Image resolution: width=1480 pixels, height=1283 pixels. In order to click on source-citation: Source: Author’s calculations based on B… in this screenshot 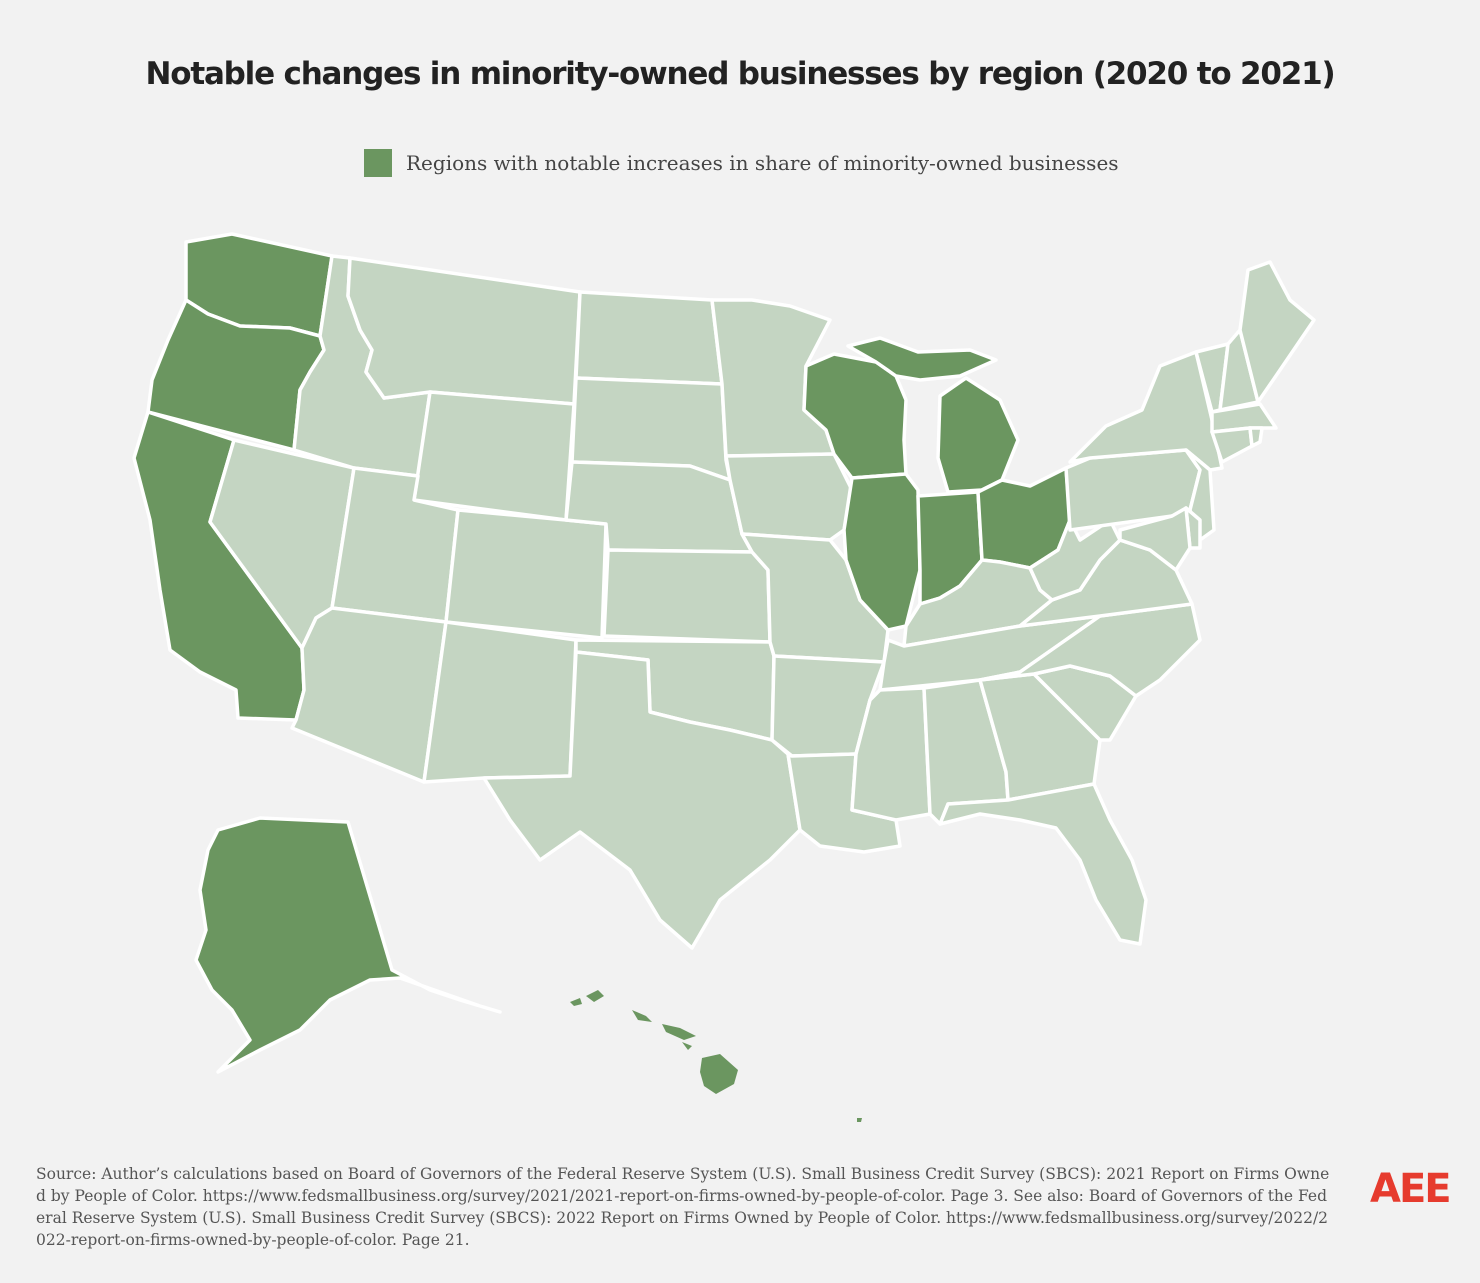, I will do `click(683, 1207)`.